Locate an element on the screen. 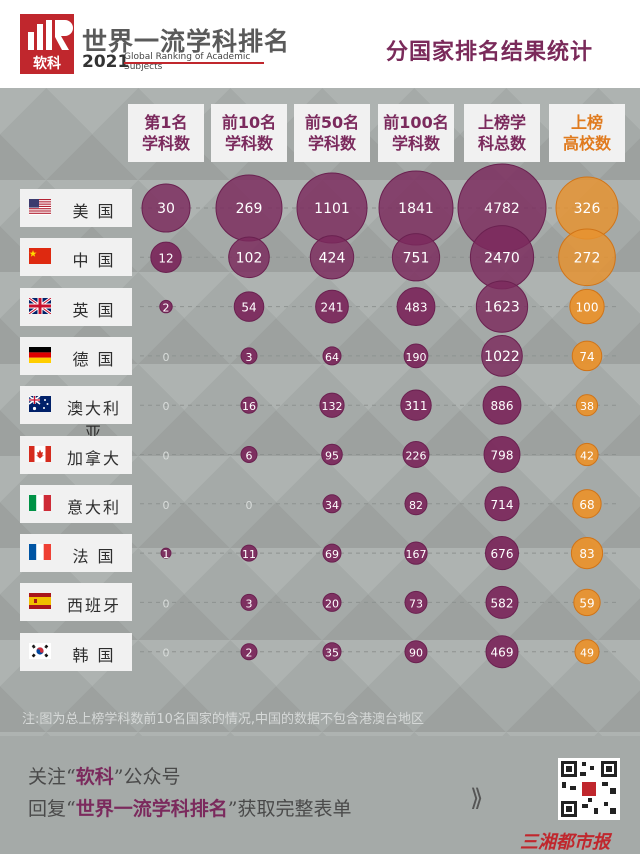  bubble-value-label: 34 is located at coordinates (332, 505).